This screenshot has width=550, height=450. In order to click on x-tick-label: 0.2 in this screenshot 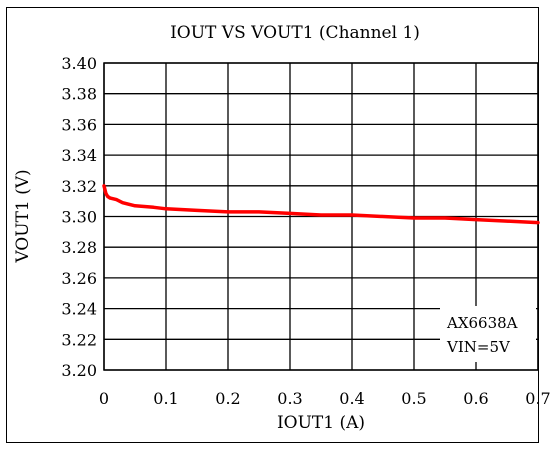, I will do `click(227, 398)`.